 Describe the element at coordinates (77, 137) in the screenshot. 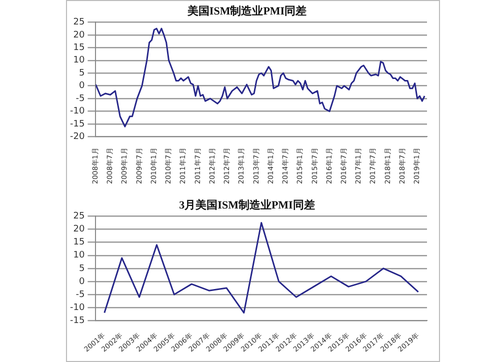

I see `y-tick-label: -20` at that location.